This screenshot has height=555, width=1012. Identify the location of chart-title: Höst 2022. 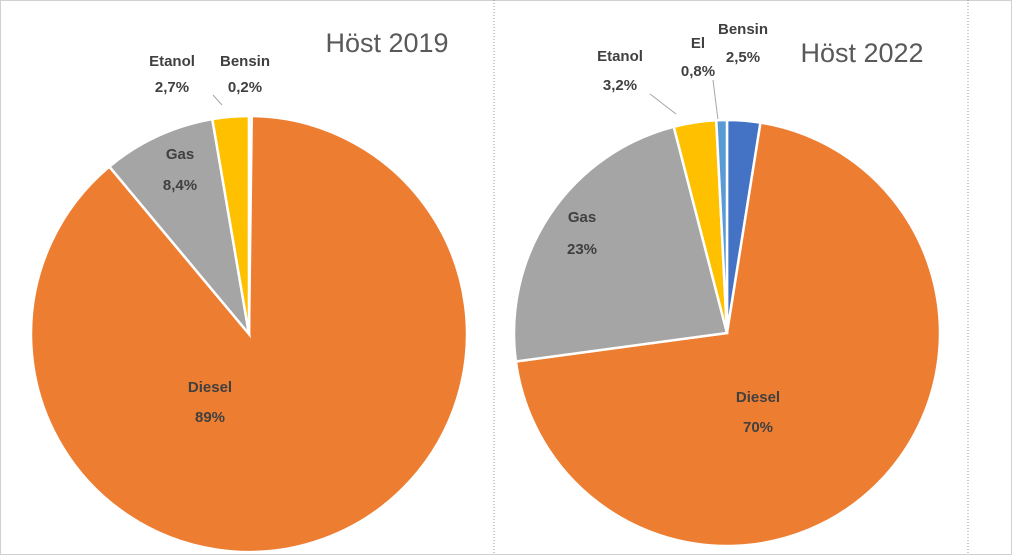
(861, 53).